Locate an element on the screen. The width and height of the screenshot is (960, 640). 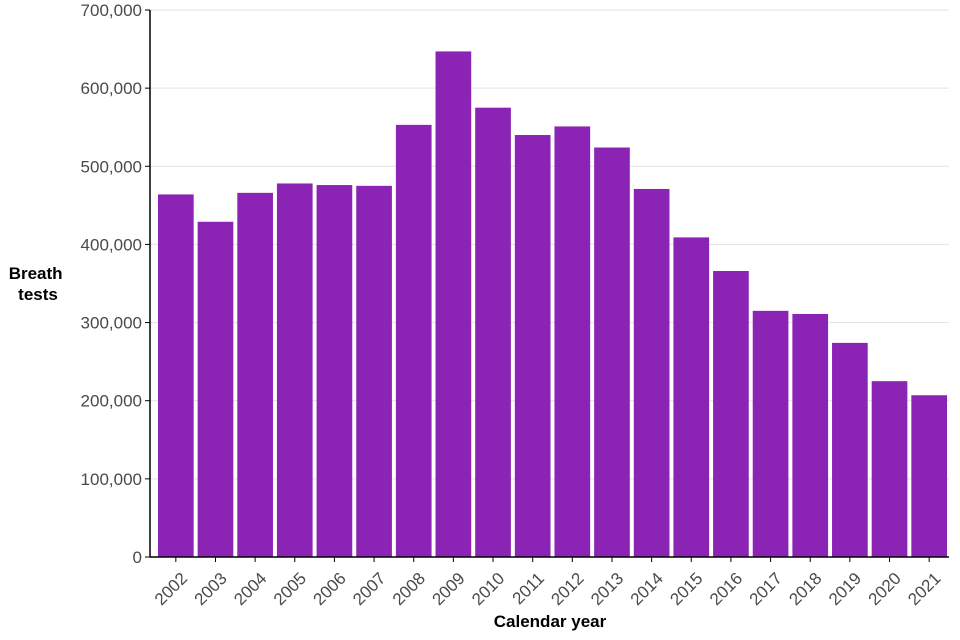
x-tick-label: 2012 is located at coordinates (567, 589).